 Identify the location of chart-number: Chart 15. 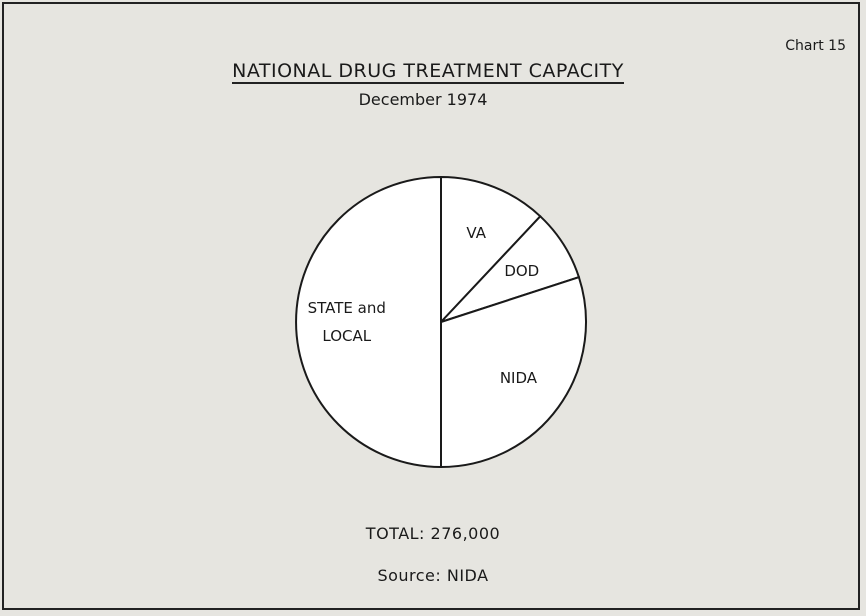
(815, 46).